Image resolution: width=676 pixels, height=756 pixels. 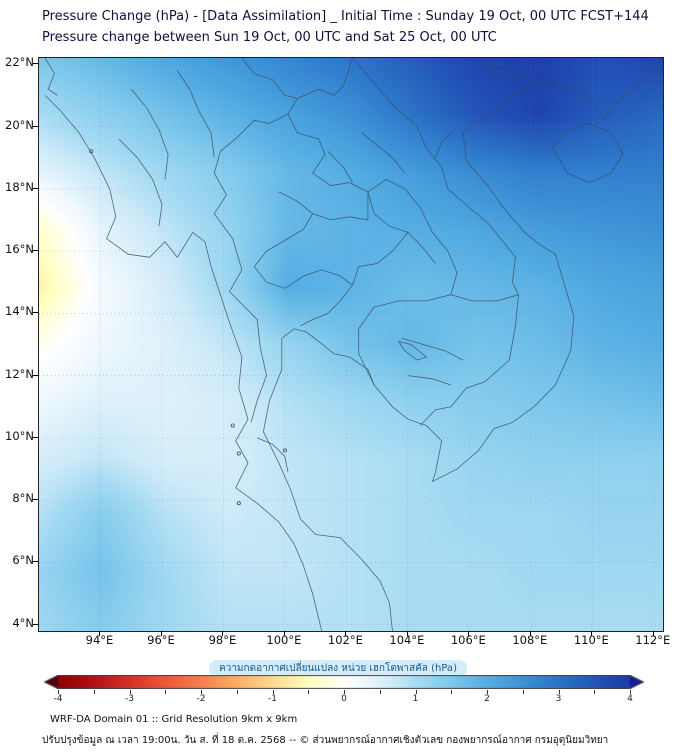 What do you see at coordinates (415, 699) in the screenshot?
I see `colorbar-tick-label: 1` at bounding box center [415, 699].